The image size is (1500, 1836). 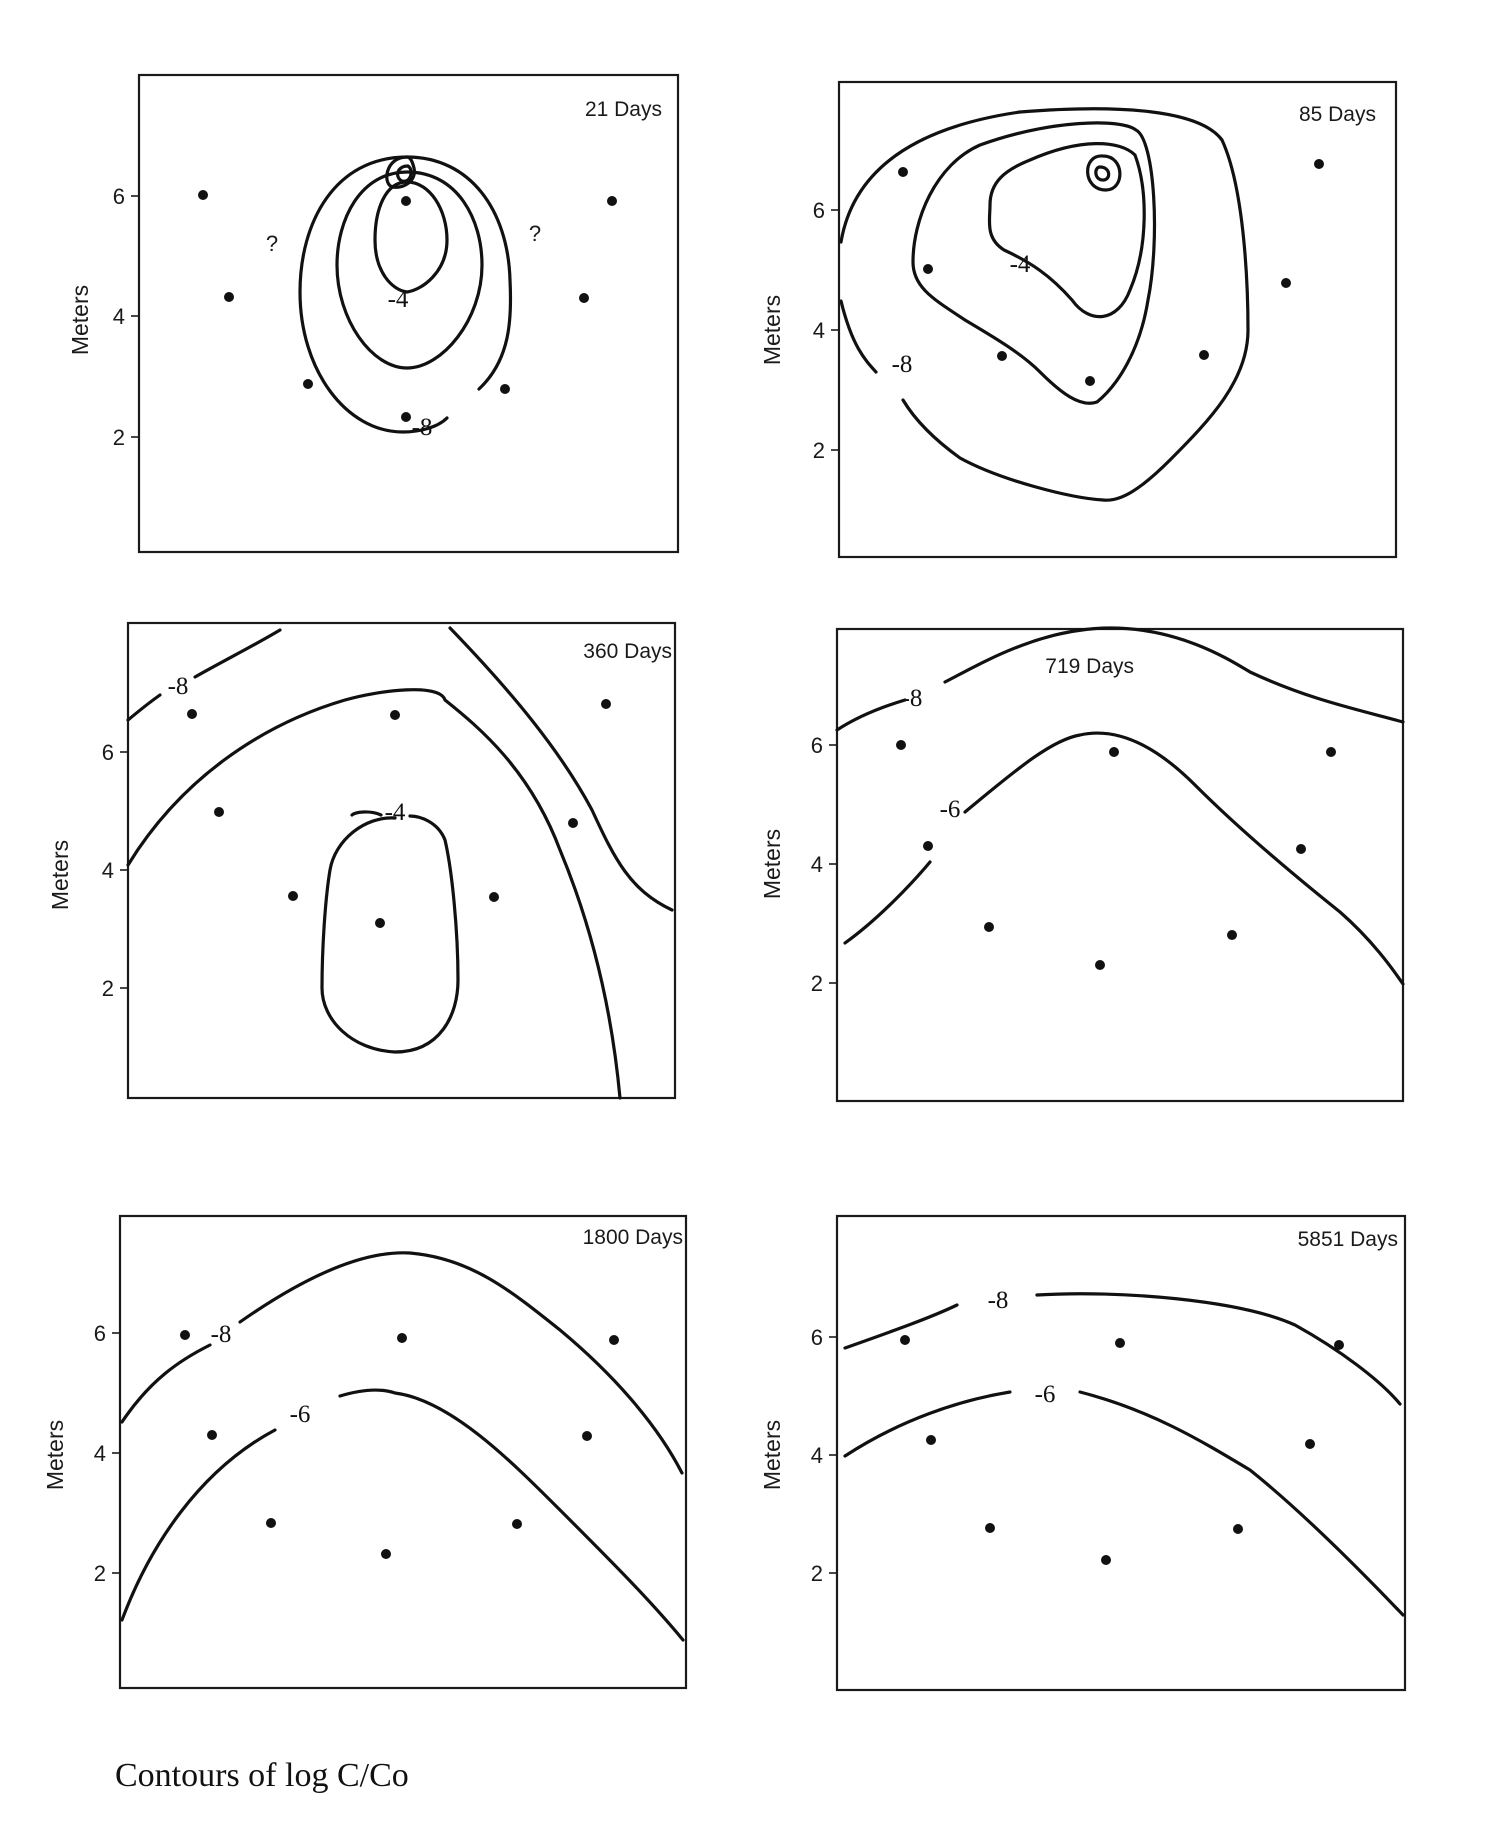 I want to click on panel-title: 85 Days, so click(x=1337, y=114).